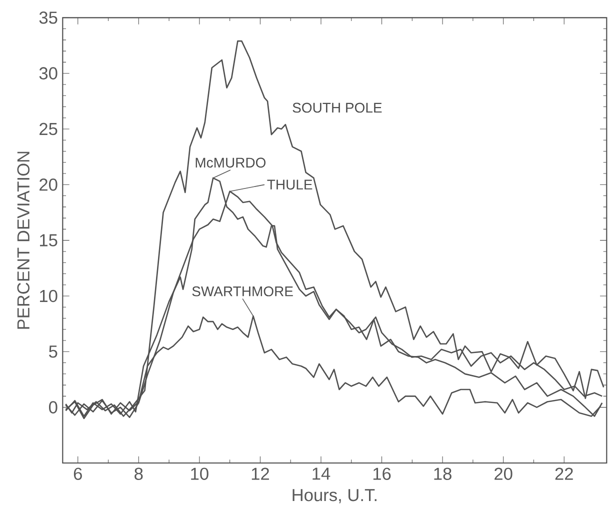 The height and width of the screenshot is (513, 610). What do you see at coordinates (199, 474) in the screenshot?
I see `x-tick-label: 10` at bounding box center [199, 474].